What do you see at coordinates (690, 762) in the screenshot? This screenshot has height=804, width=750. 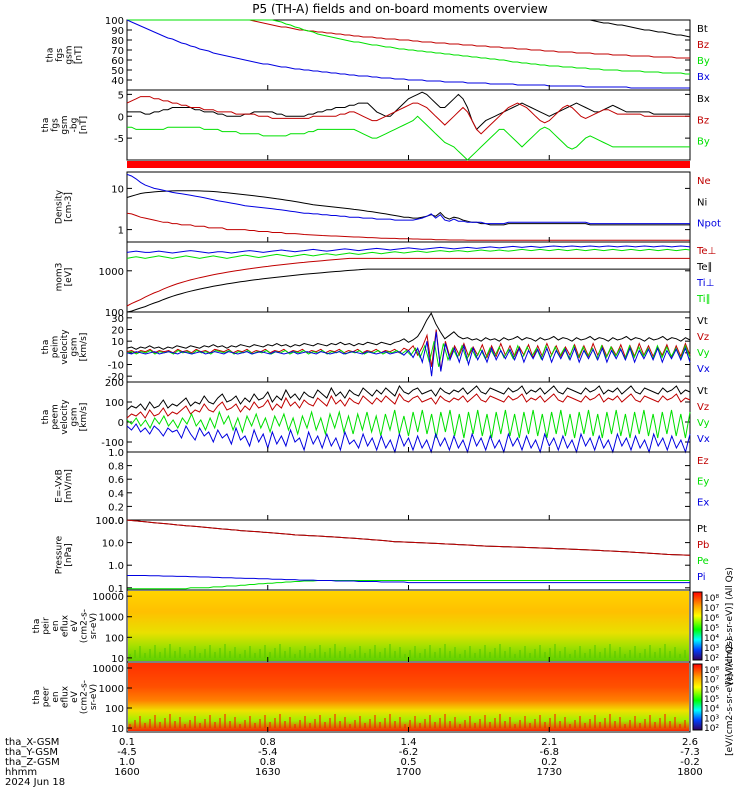 I see `xtick-z-gsm: -0.2` at bounding box center [690, 762].